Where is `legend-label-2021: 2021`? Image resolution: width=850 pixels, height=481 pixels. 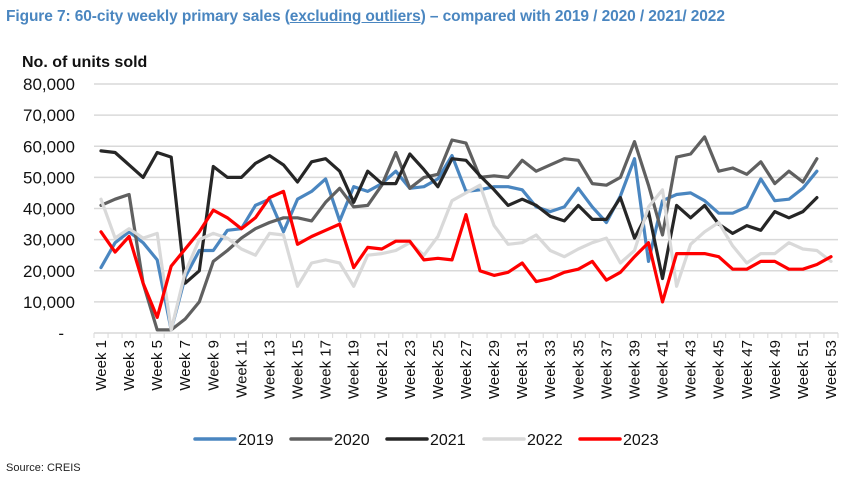 legend-label-2021: 2021 is located at coordinates (448, 440).